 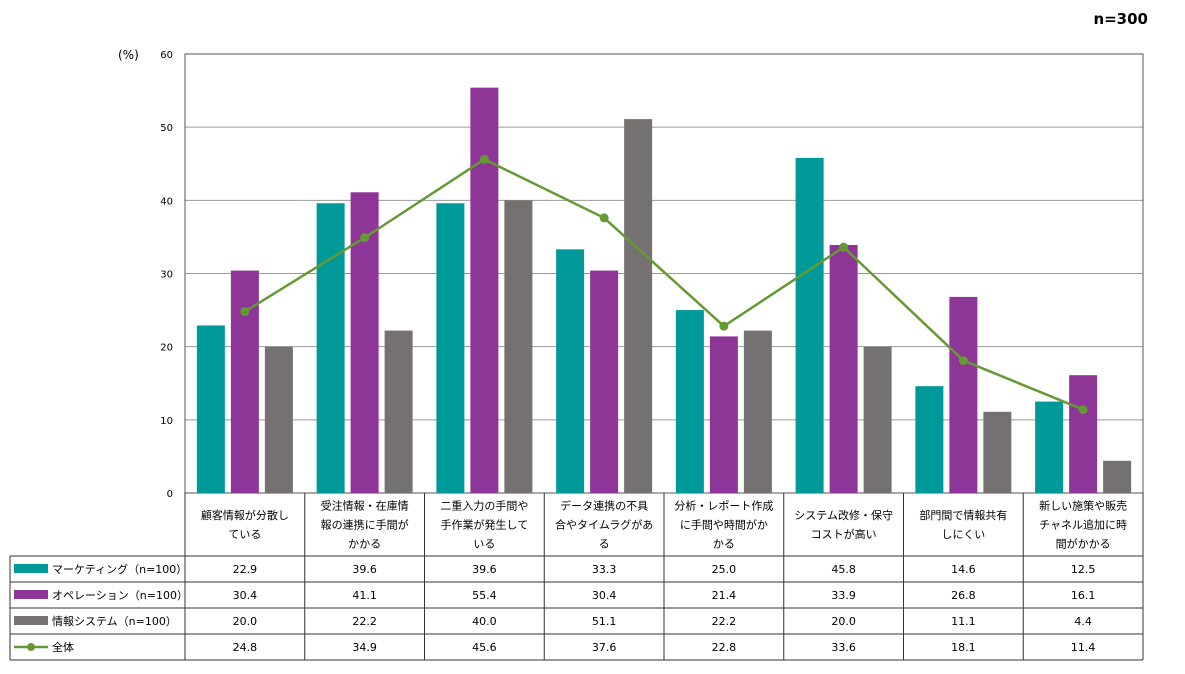 What do you see at coordinates (843, 515) in the screenshot?
I see `category-label: システム改修・保守` at bounding box center [843, 515].